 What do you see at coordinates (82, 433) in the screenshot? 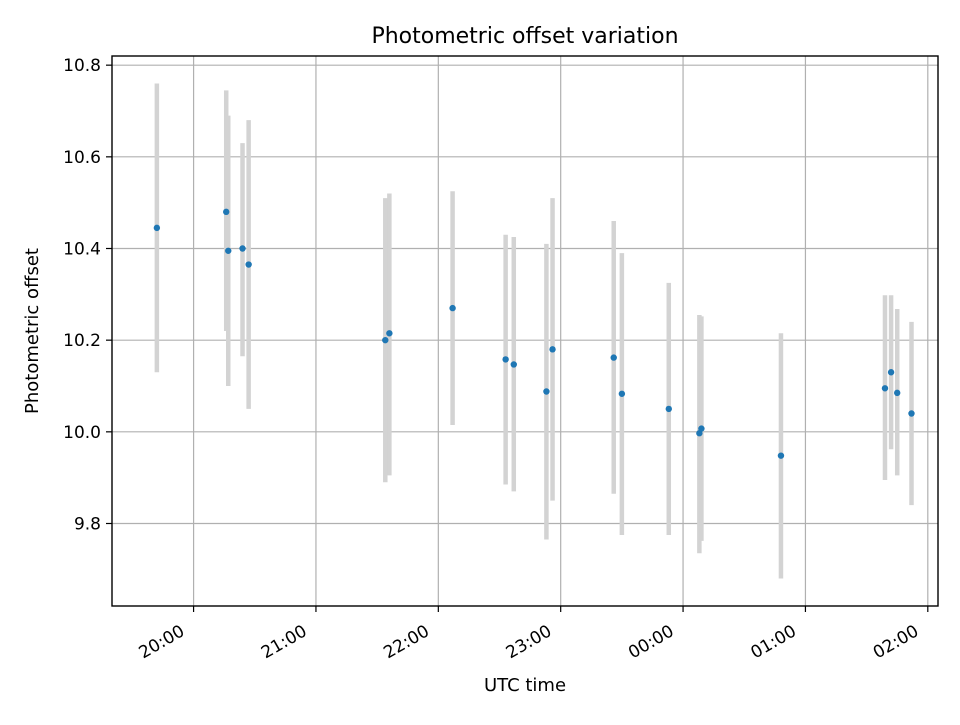
I see `y-tick-label: 10.0` at bounding box center [82, 433].